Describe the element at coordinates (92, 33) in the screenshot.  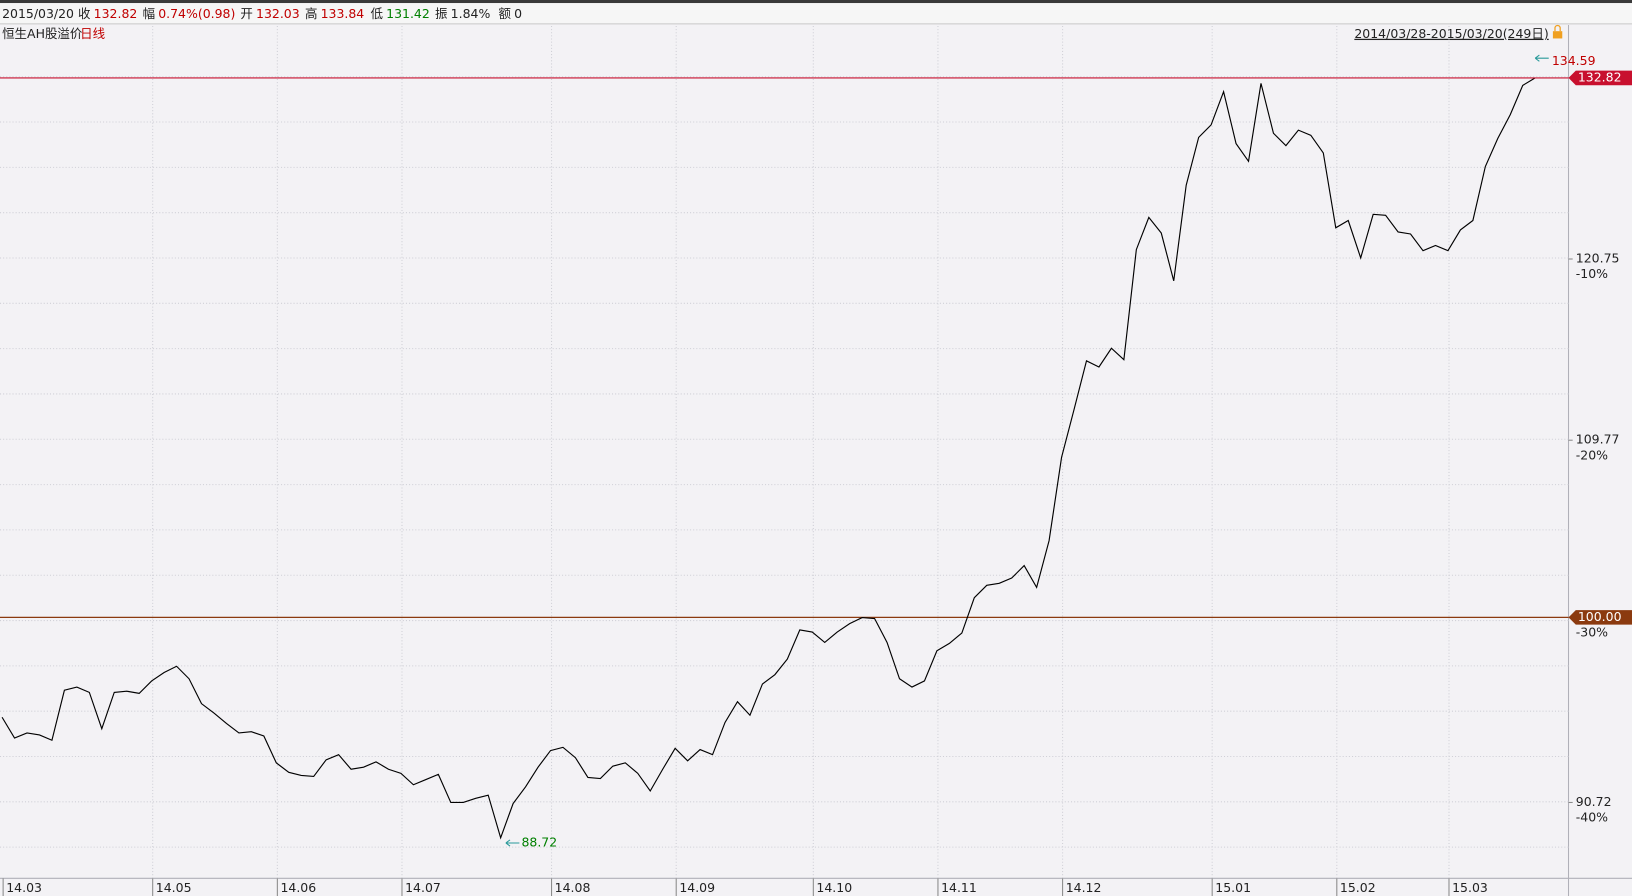
I see `chart-period: 日线` at that location.